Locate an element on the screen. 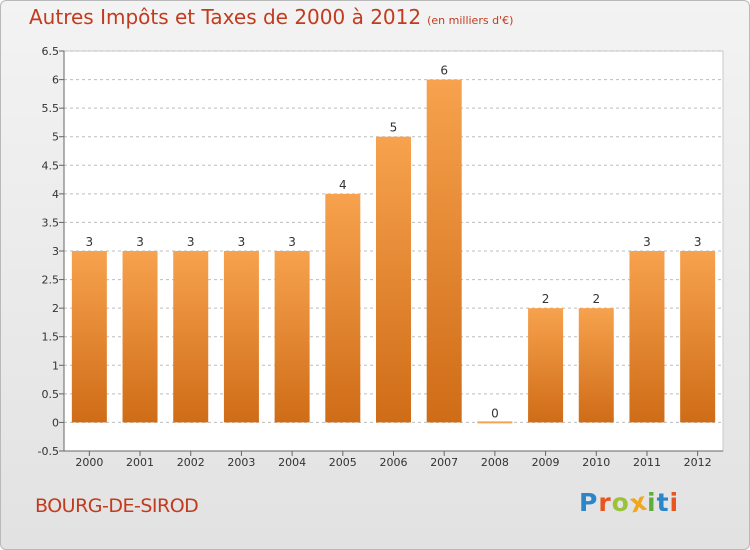 Image resolution: width=750 pixels, height=550 pixels. data-label-2002: 3 is located at coordinates (191, 242).